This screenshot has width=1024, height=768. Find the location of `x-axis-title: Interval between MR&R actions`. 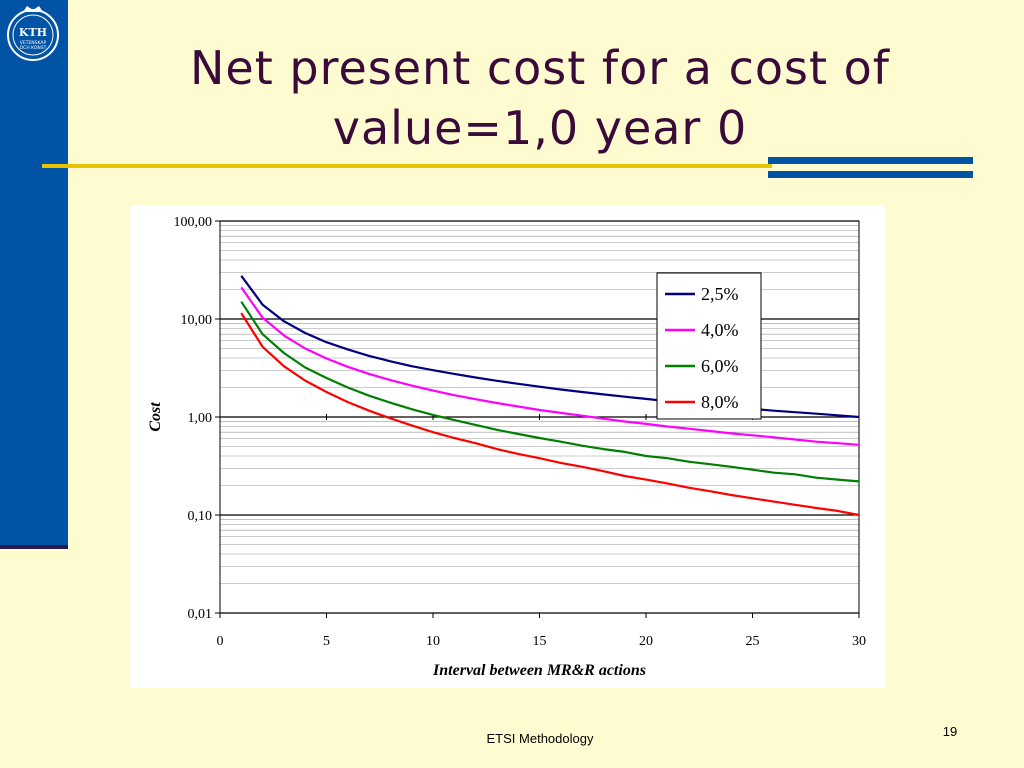

x-axis-title: Interval between MR&R actions is located at coordinates (539, 670).